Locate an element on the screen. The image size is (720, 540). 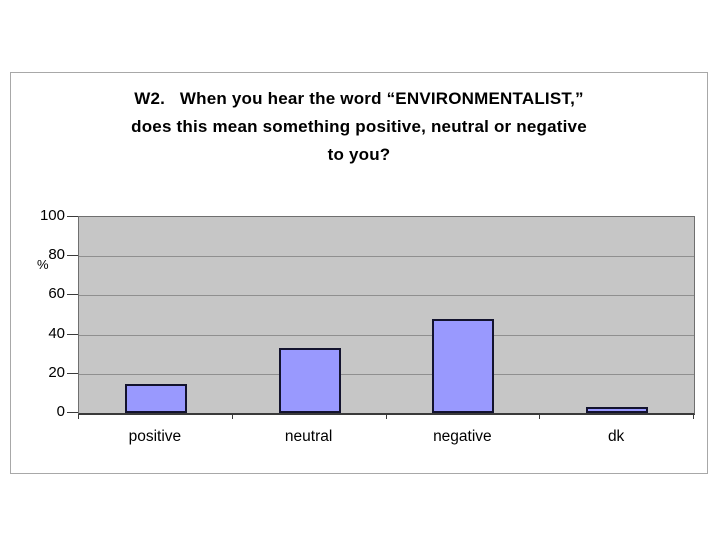
y-axis-unit-label: % is located at coordinates (43, 264).